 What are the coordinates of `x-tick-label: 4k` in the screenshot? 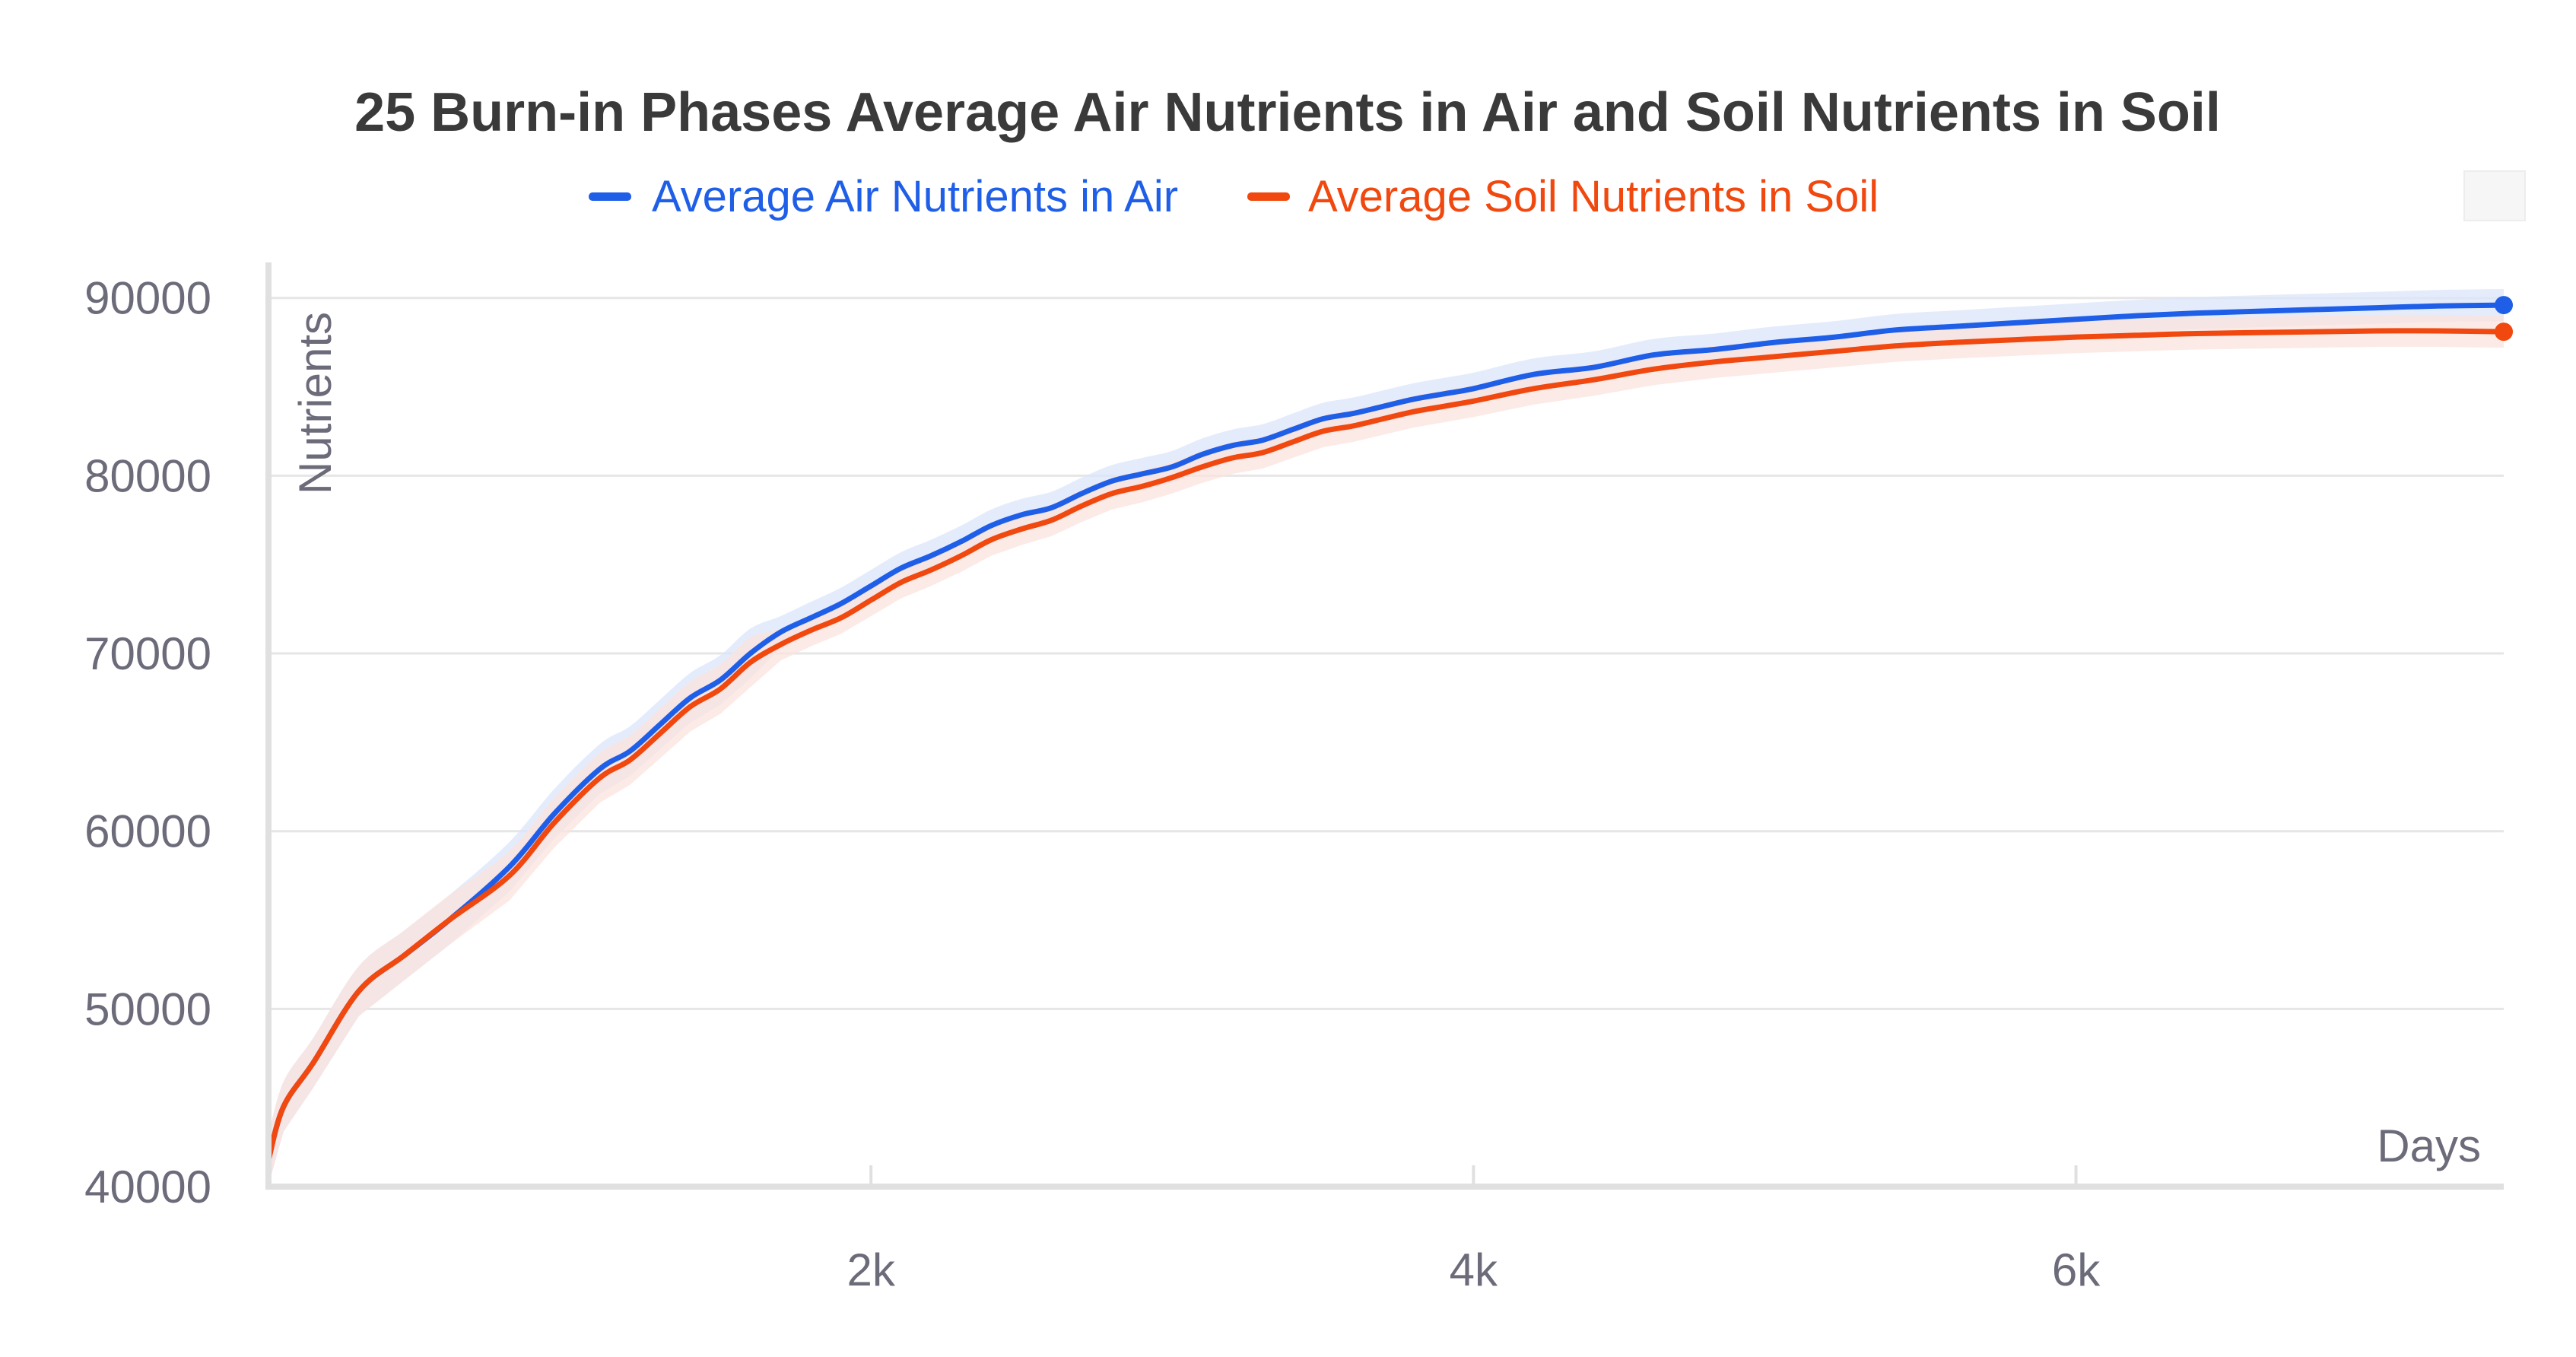 It's located at (1474, 1269).